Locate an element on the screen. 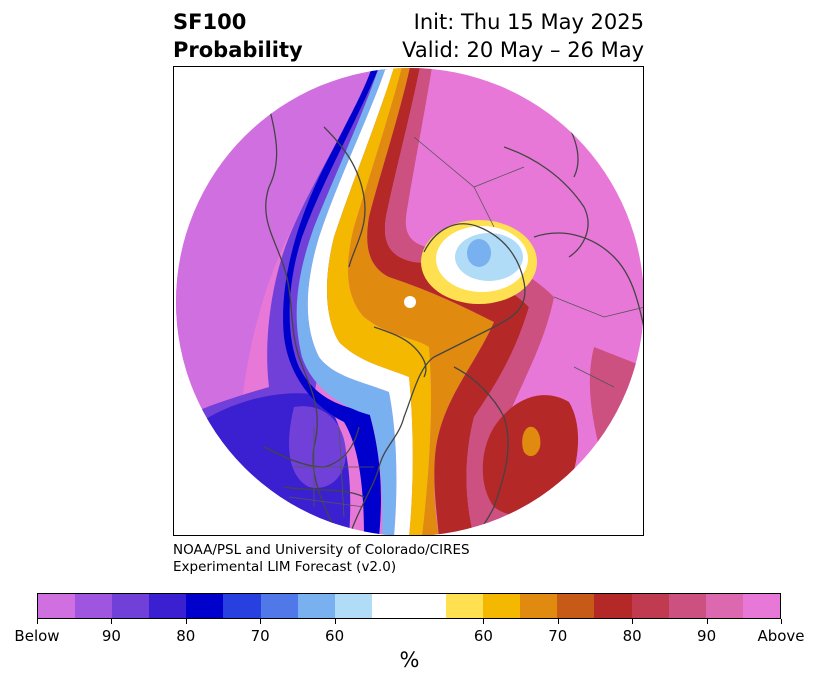 This screenshot has width=819, height=686. colorbar is located at coordinates (409, 606).